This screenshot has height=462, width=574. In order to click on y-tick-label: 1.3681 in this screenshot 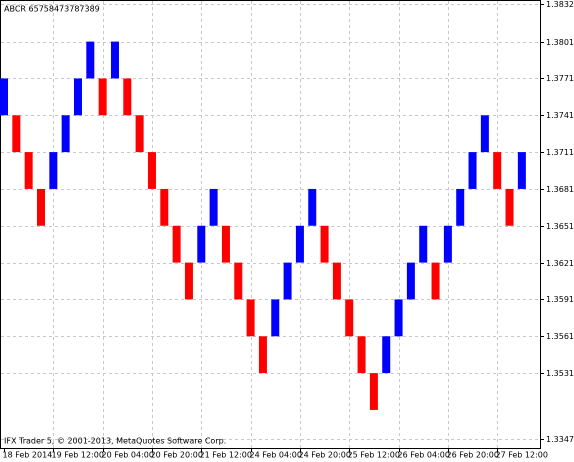, I will do `click(560, 189)`.